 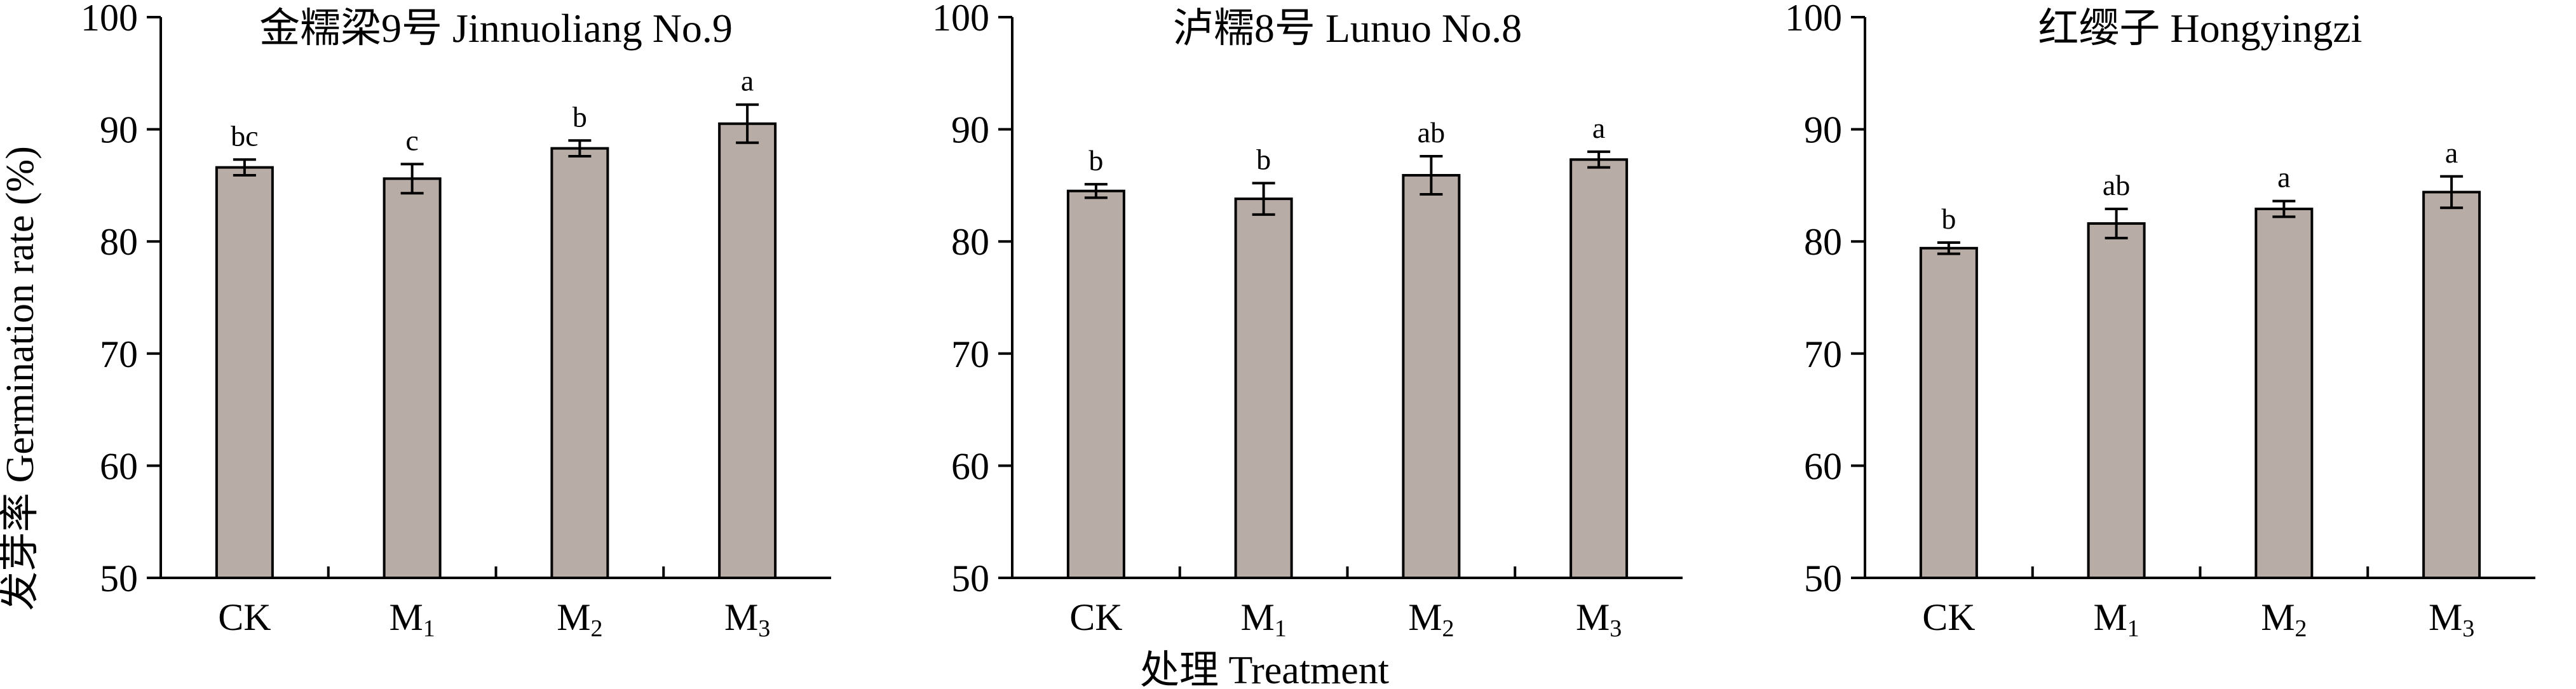 What do you see at coordinates (1347, 28) in the screenshot?
I see `panel-title: 泸糯8号 Lunuo No.8` at bounding box center [1347, 28].